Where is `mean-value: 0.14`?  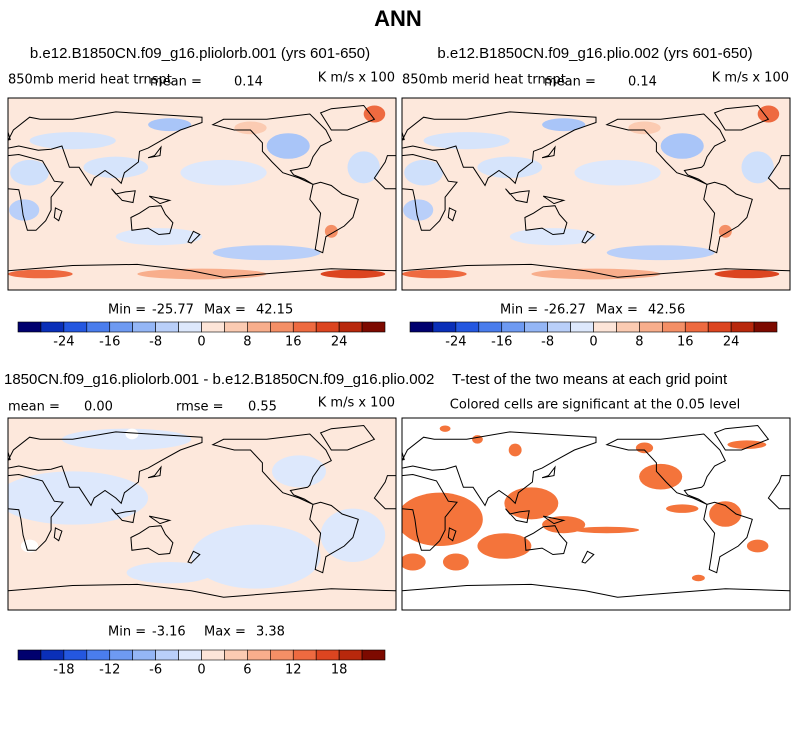
mean-value: 0.14 is located at coordinates (642, 82).